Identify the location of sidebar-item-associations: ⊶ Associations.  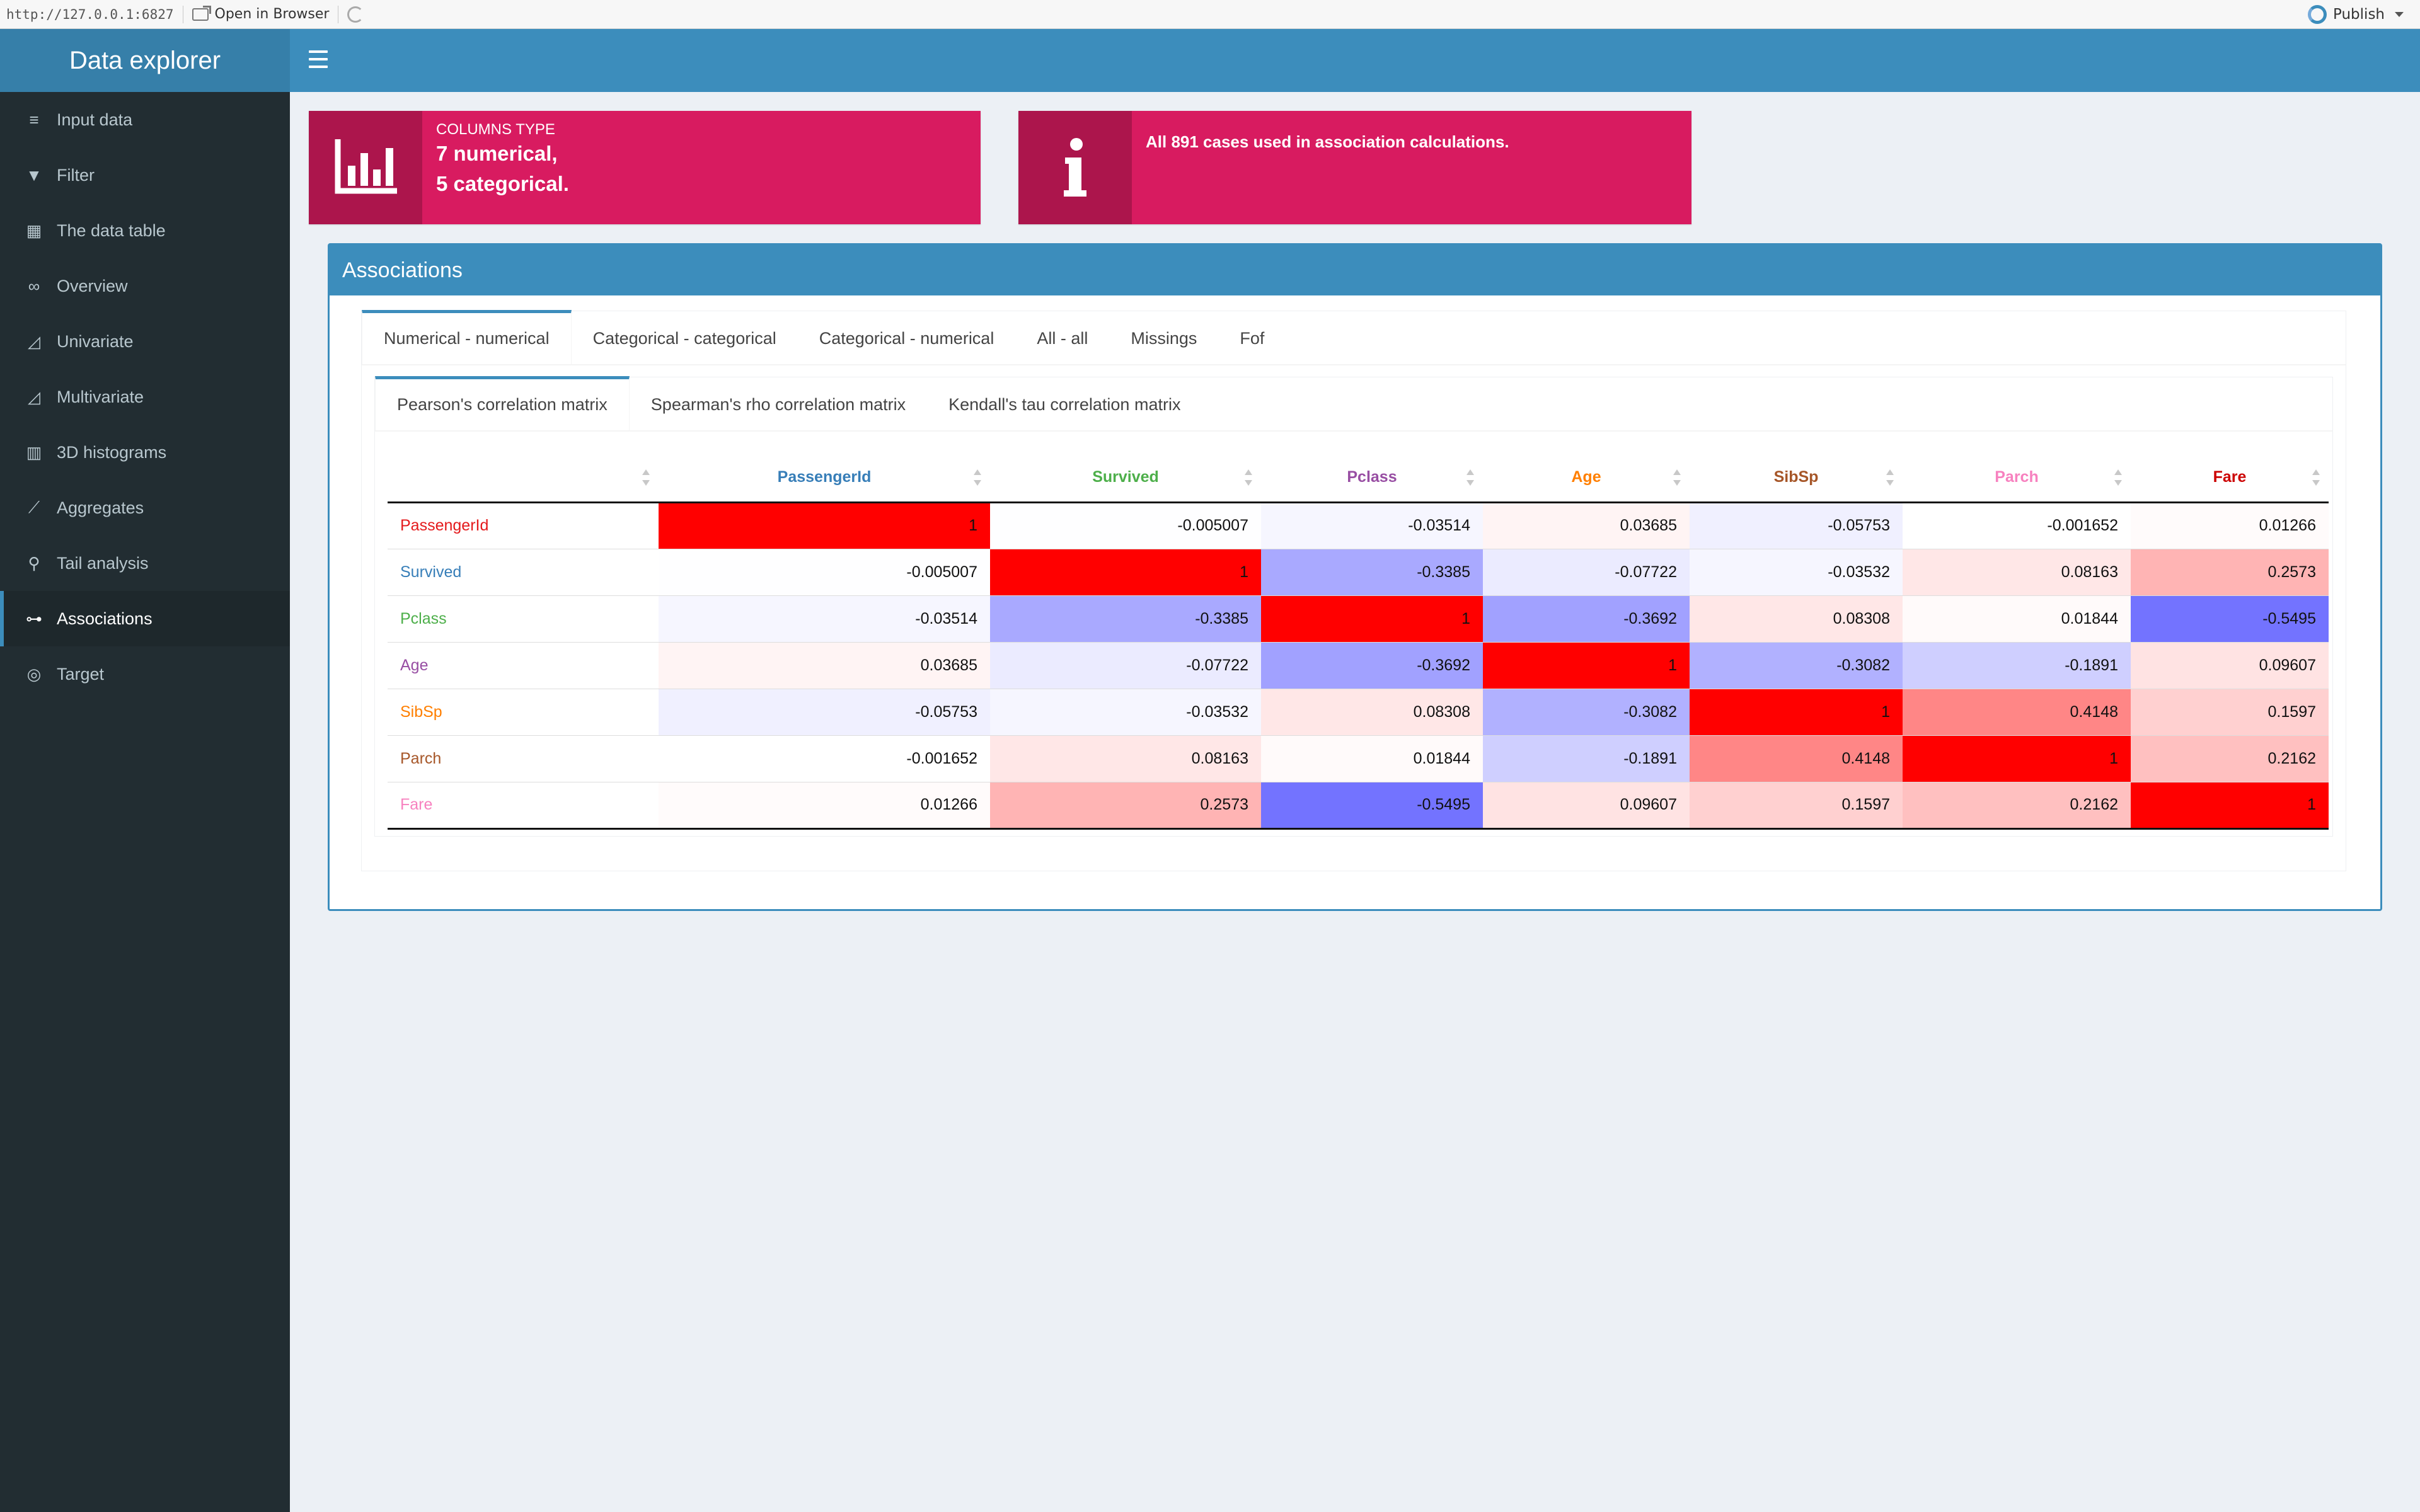
(145, 618).